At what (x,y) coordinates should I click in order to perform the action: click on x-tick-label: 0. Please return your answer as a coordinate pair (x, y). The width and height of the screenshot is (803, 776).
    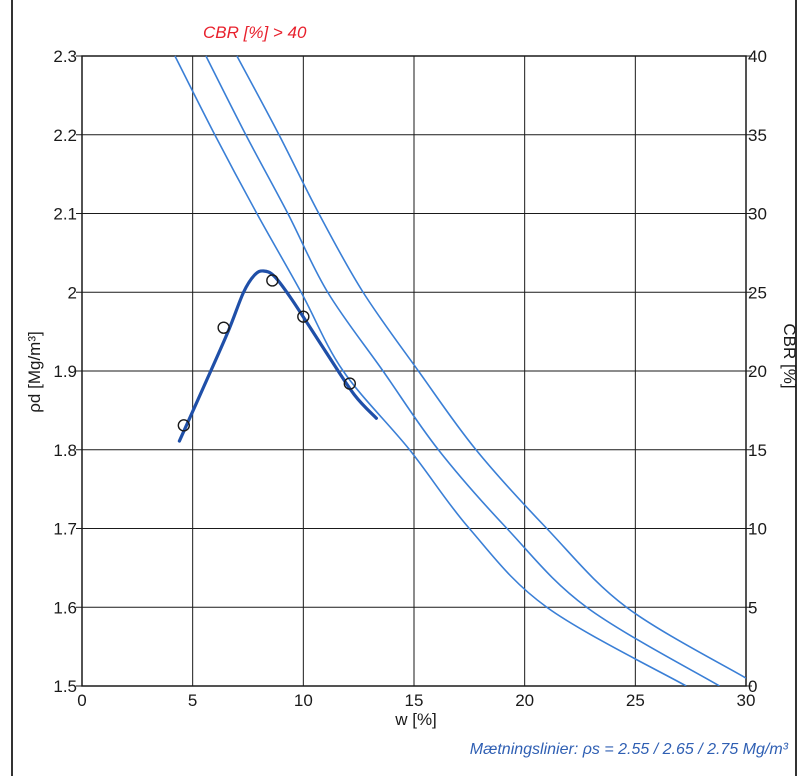
    Looking at the image, I should click on (81, 700).